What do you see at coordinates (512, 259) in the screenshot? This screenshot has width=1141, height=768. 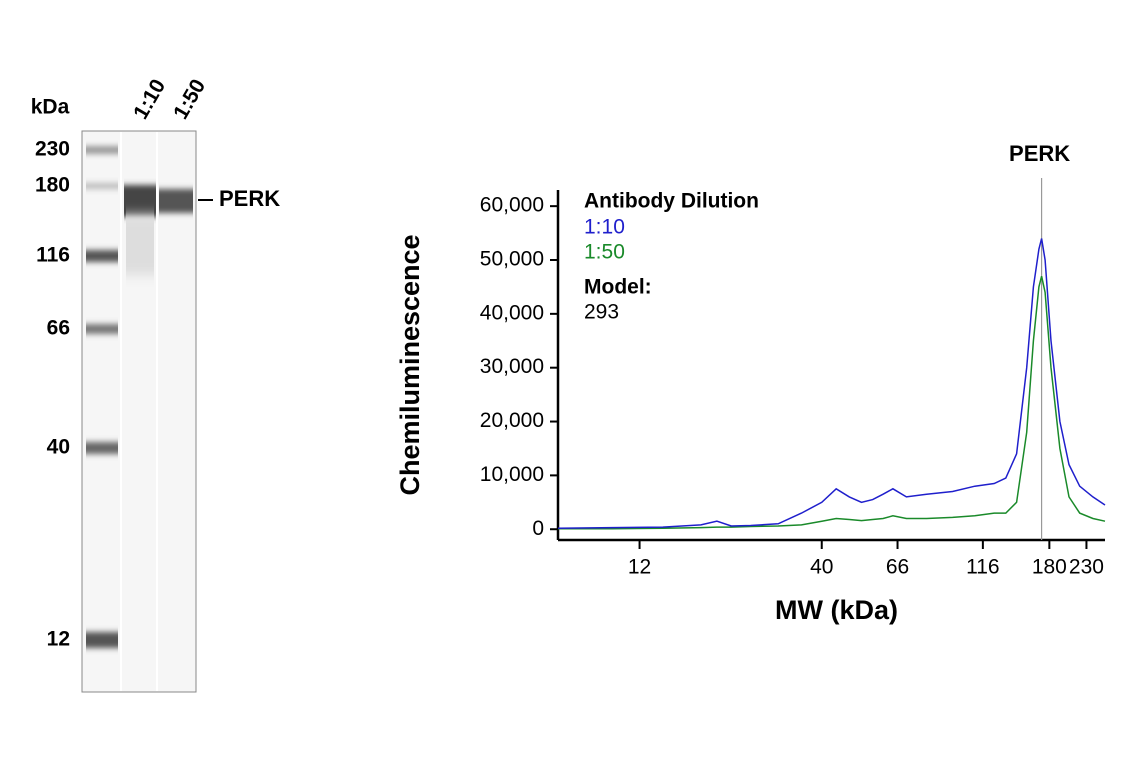 I see `y-tick-label: 50,000` at bounding box center [512, 259].